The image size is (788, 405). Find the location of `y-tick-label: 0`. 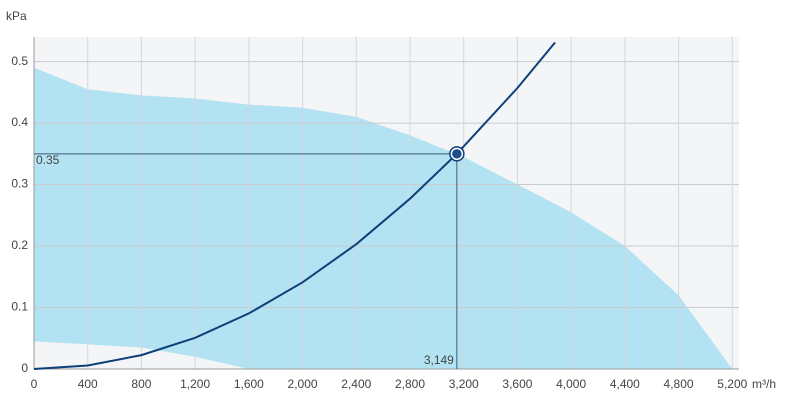

y-tick-label: 0 is located at coordinates (24, 368).